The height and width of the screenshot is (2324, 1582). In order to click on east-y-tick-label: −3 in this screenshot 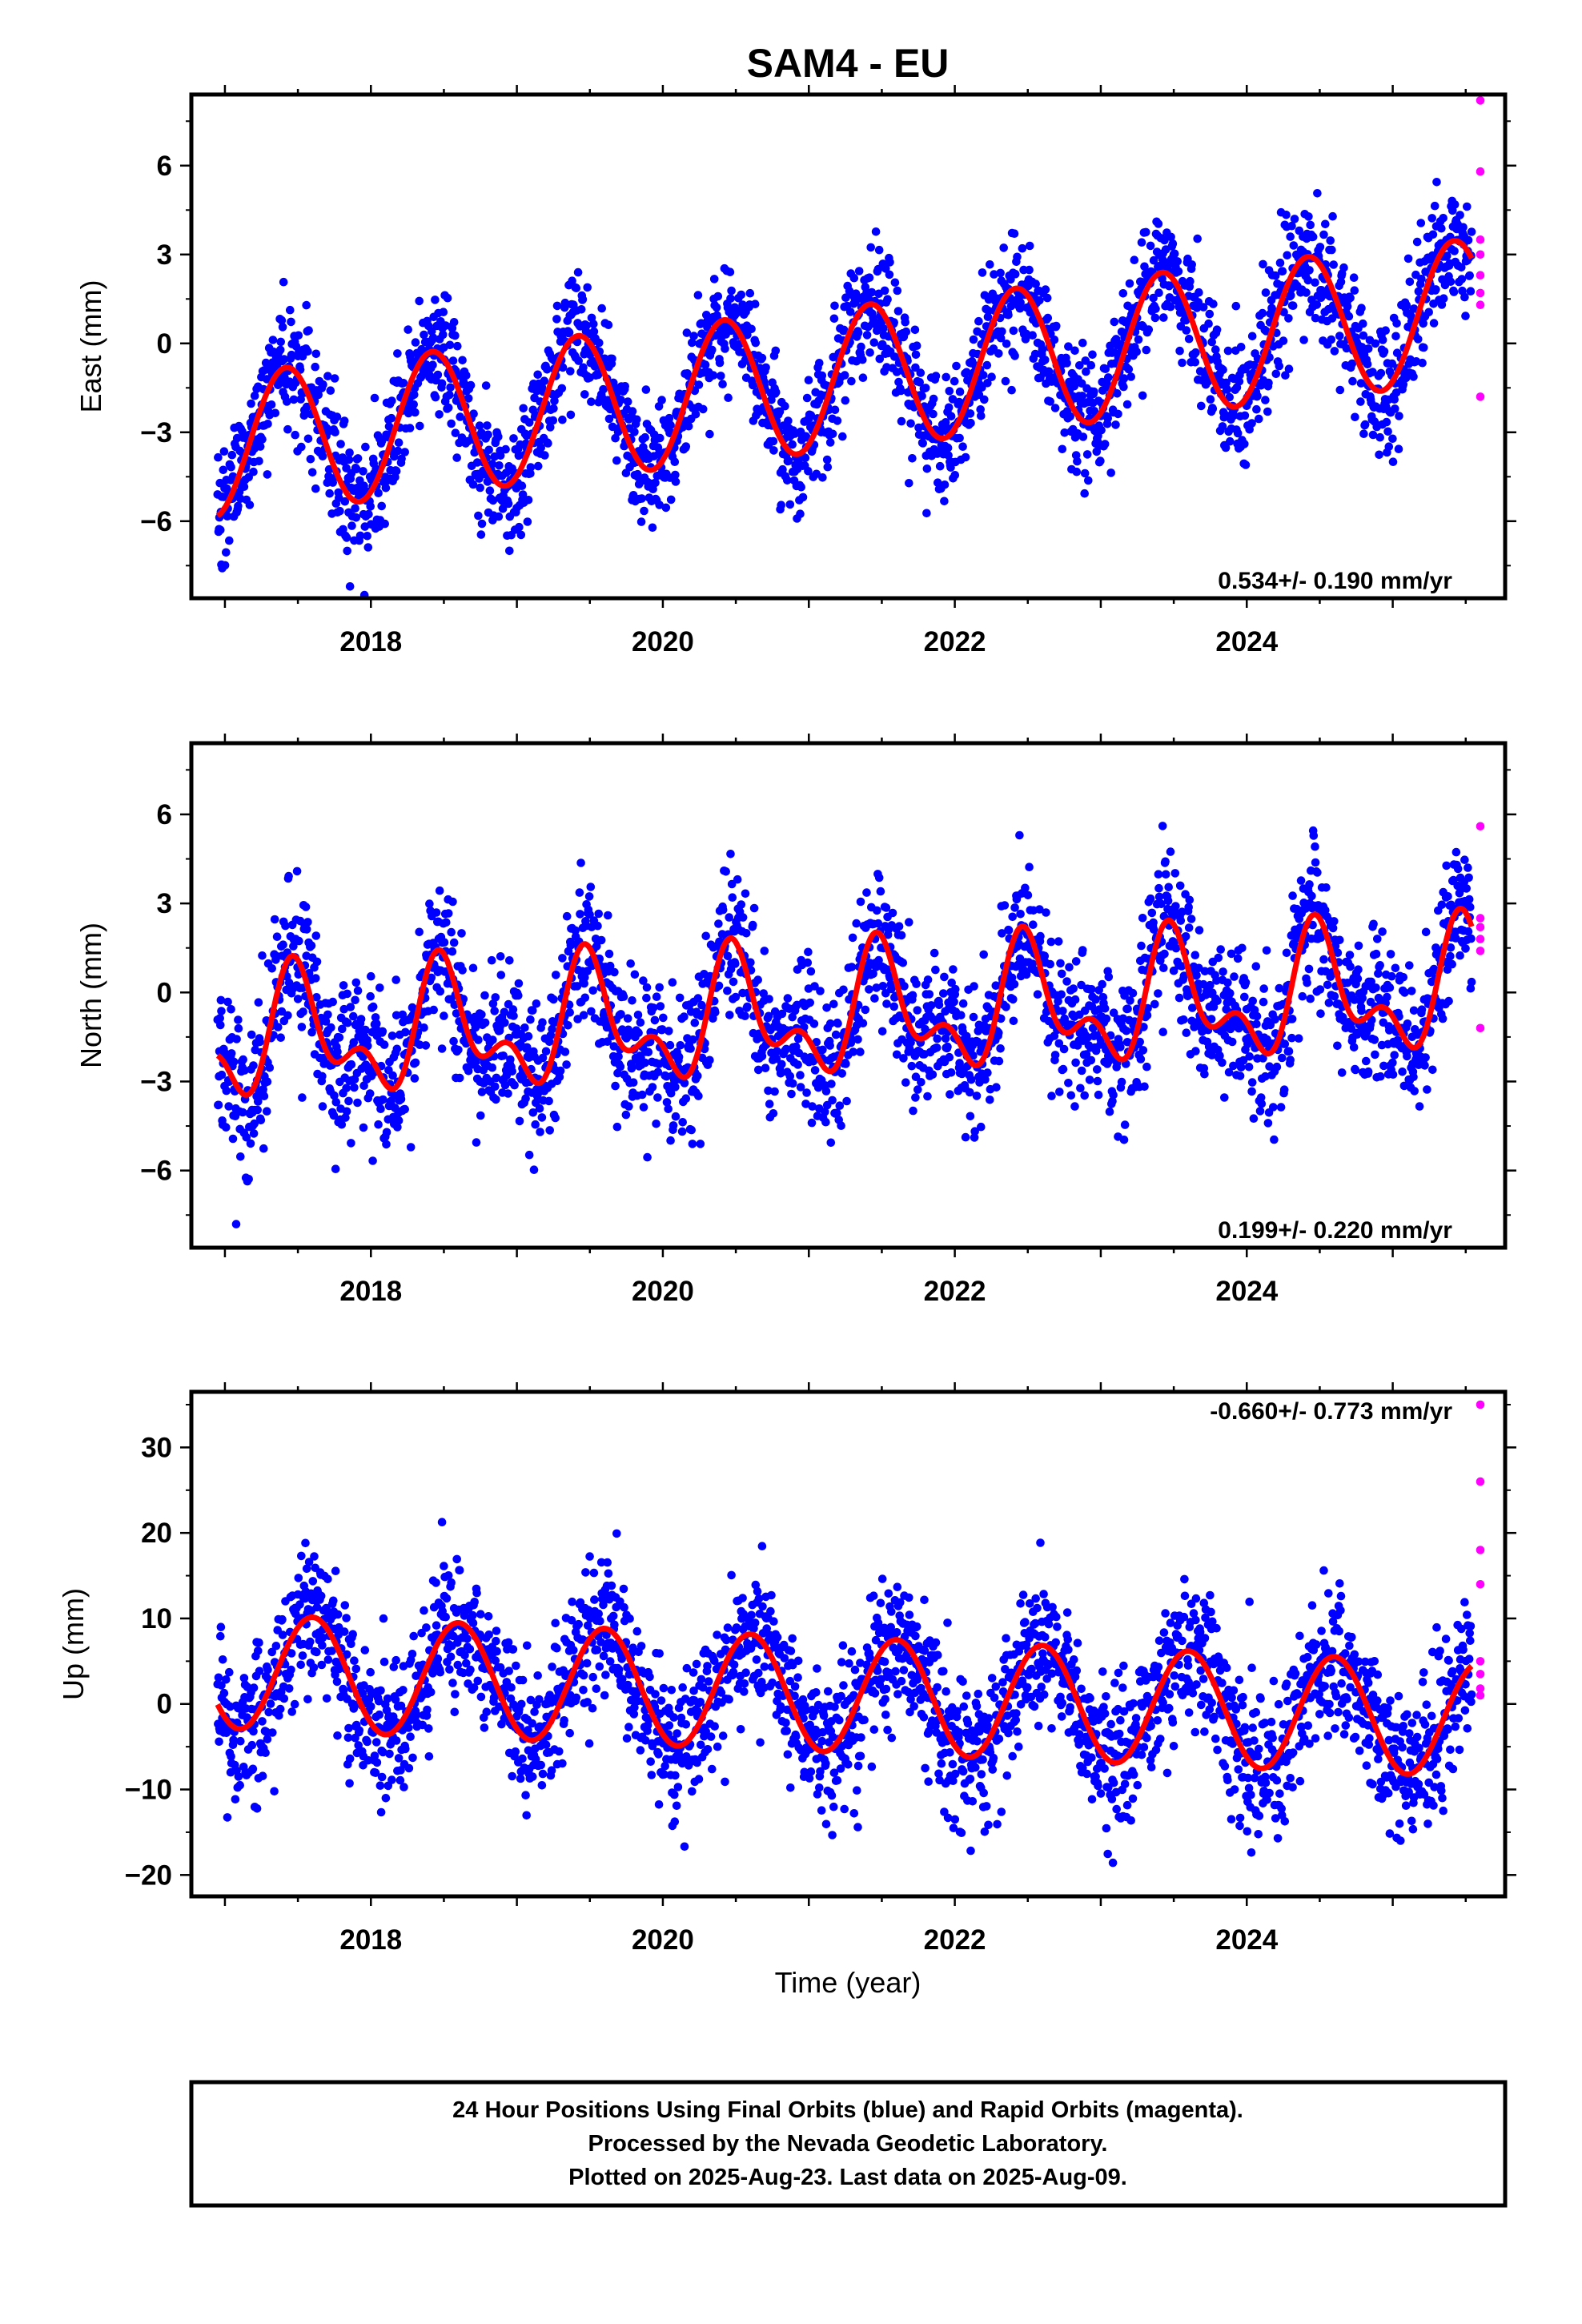, I will do `click(156, 432)`.